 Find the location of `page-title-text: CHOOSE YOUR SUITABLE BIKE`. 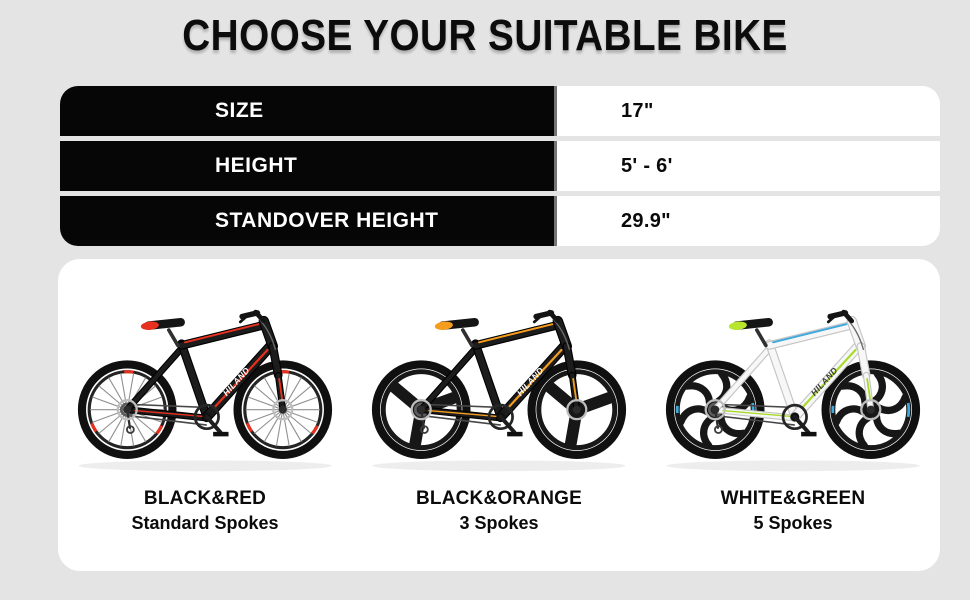

page-title-text: CHOOSE YOUR SUITABLE BIKE is located at coordinates (485, 35).